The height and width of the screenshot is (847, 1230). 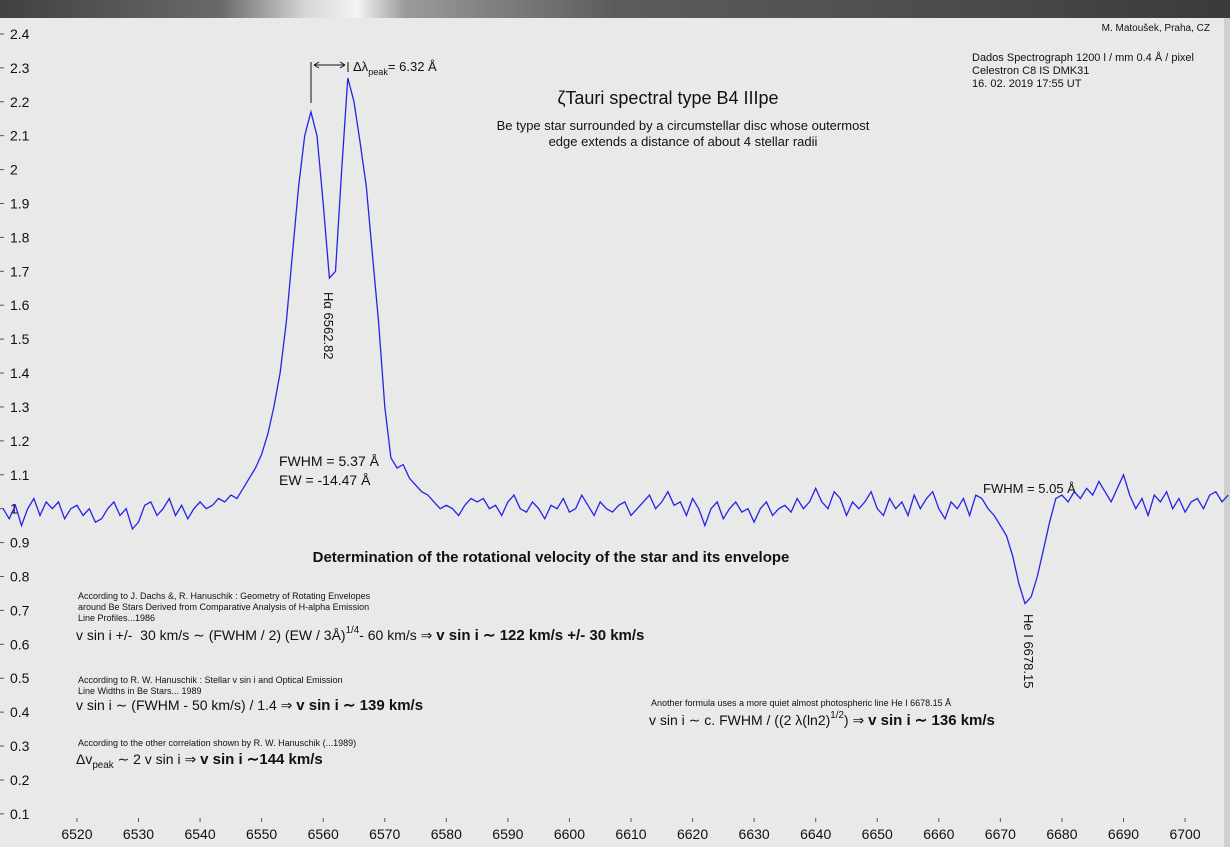 I want to click on x-tick-label: 6580, so click(x=446, y=834).